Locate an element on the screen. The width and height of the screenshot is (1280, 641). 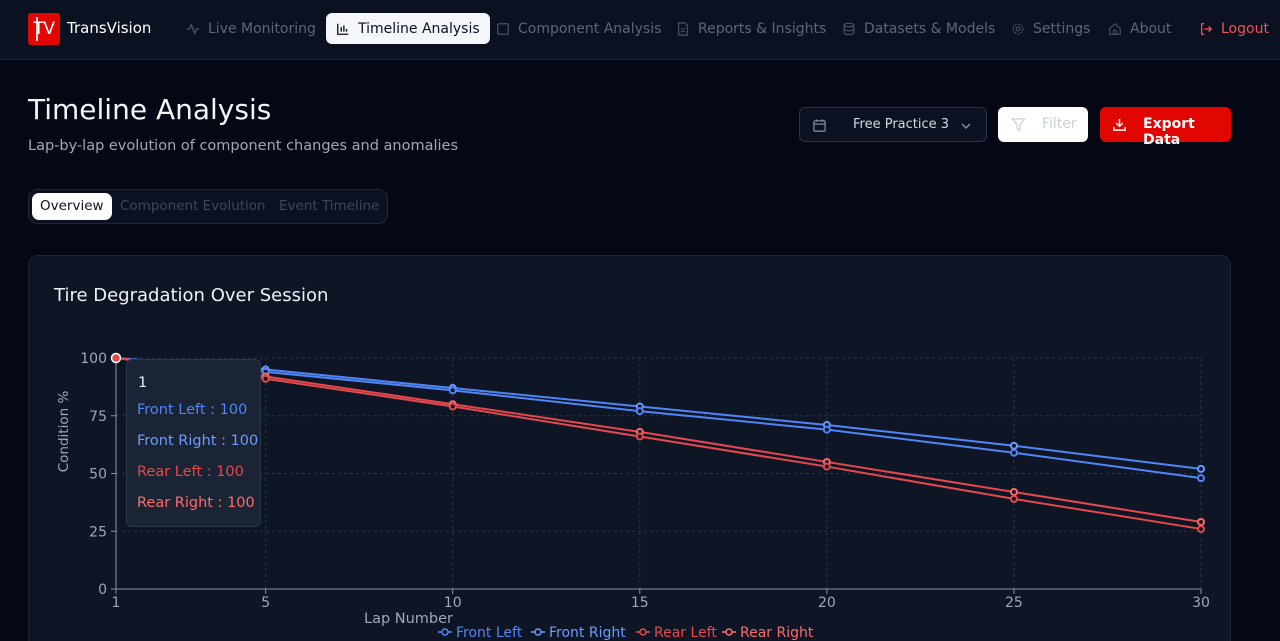
nav-label: Reports & Insights is located at coordinates (762, 28).